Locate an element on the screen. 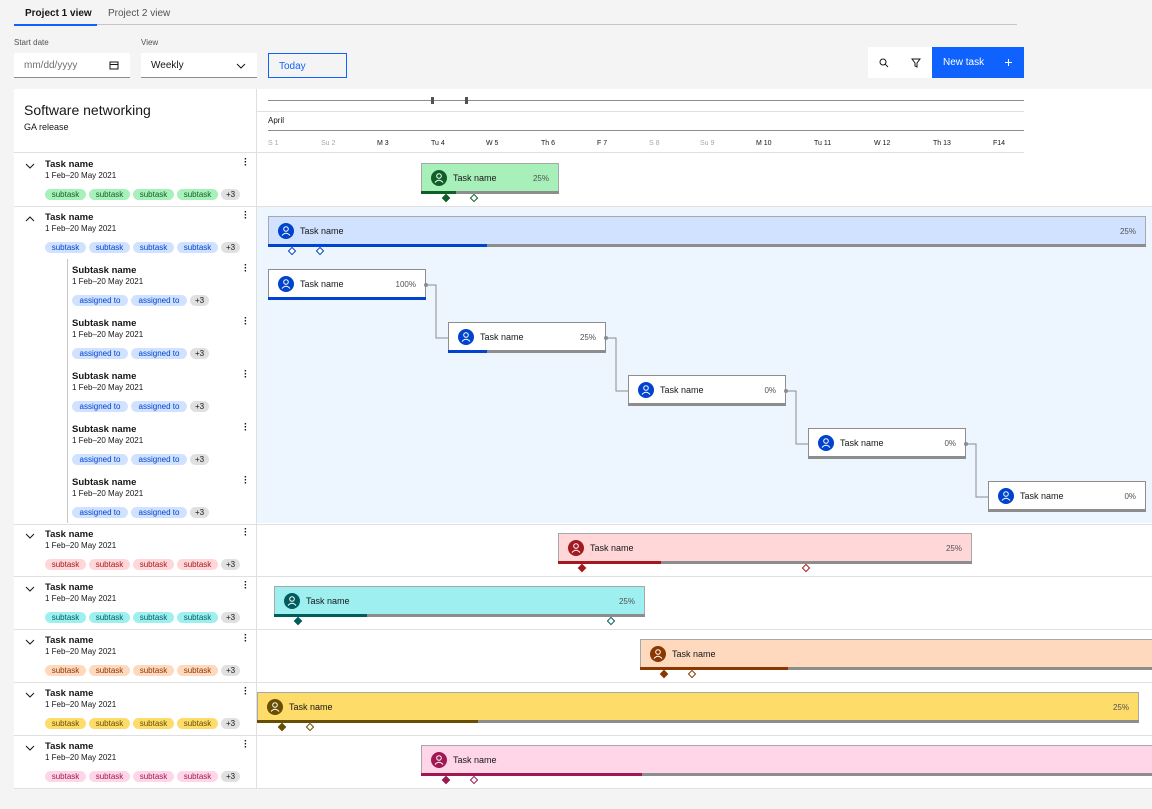 Image resolution: width=1152 pixels, height=809 pixels. search-button is located at coordinates (884, 62).